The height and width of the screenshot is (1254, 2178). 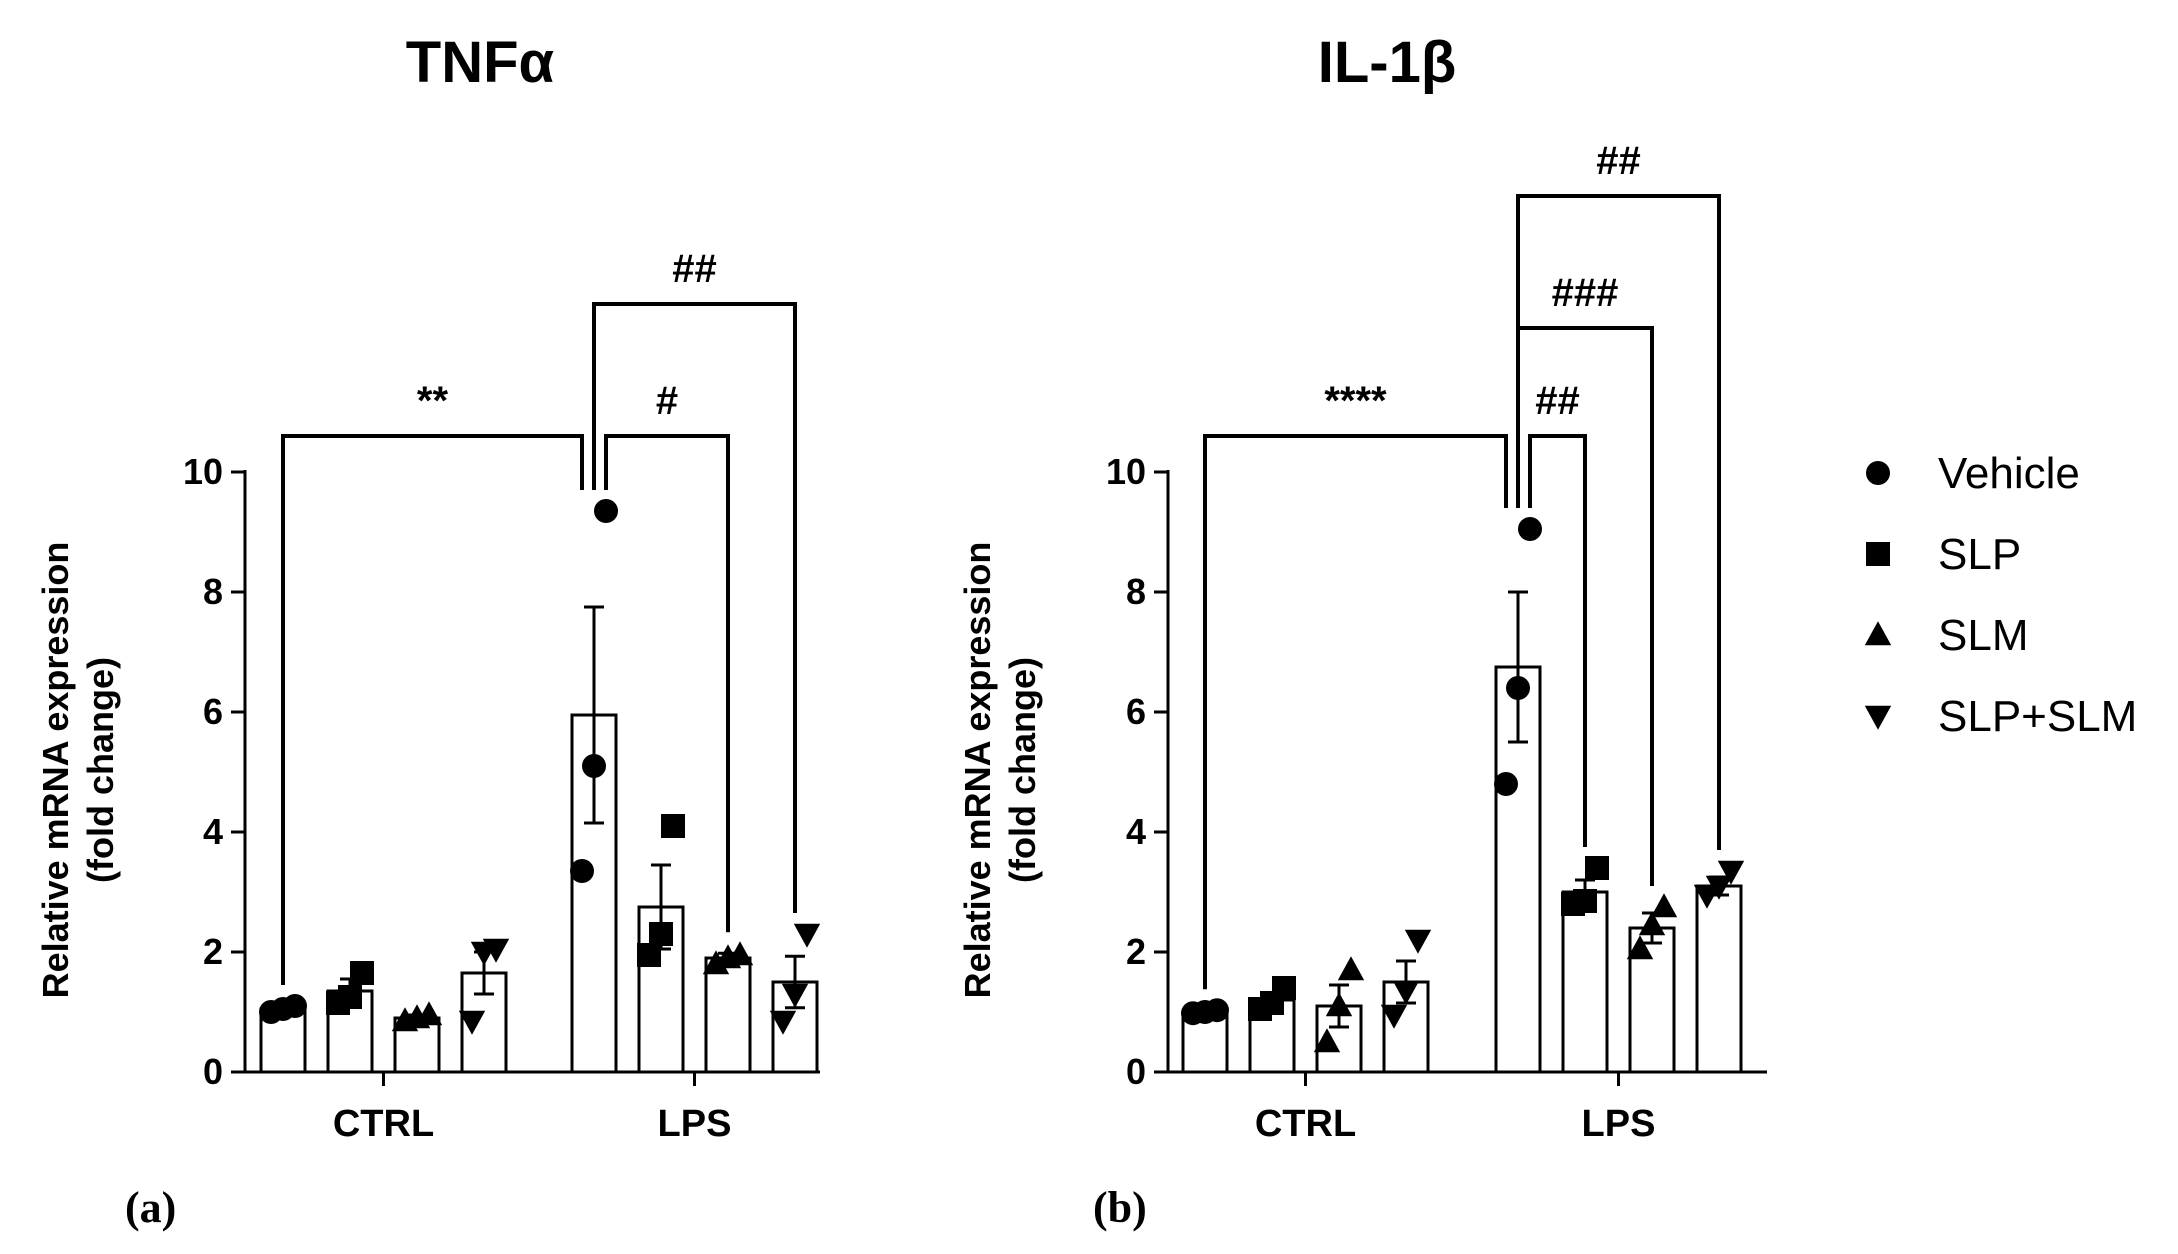 What do you see at coordinates (2009, 473) in the screenshot?
I see `legend-label: Vehicle` at bounding box center [2009, 473].